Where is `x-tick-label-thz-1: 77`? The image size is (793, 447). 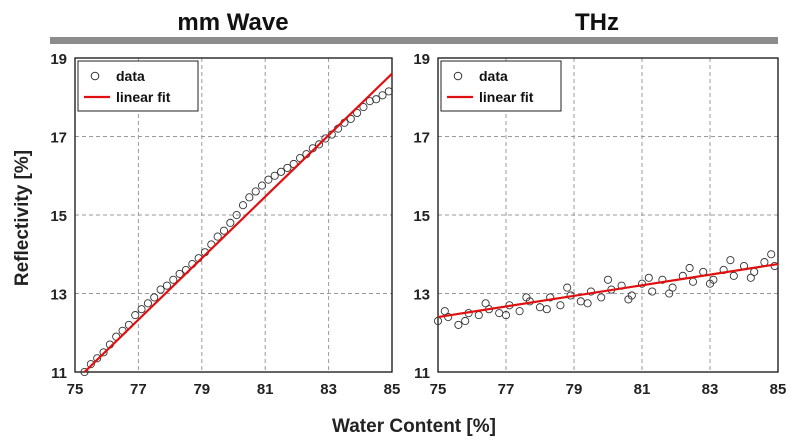 x-tick-label-thz-1: 77 is located at coordinates (506, 389).